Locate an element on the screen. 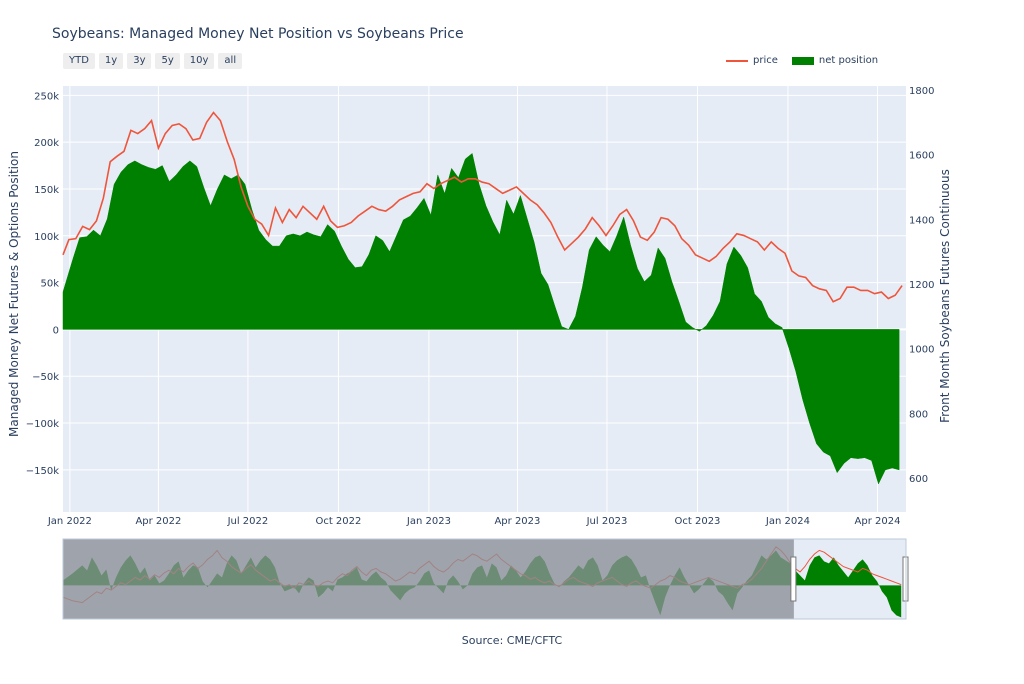  range-button-3y: 3y is located at coordinates (139, 61).